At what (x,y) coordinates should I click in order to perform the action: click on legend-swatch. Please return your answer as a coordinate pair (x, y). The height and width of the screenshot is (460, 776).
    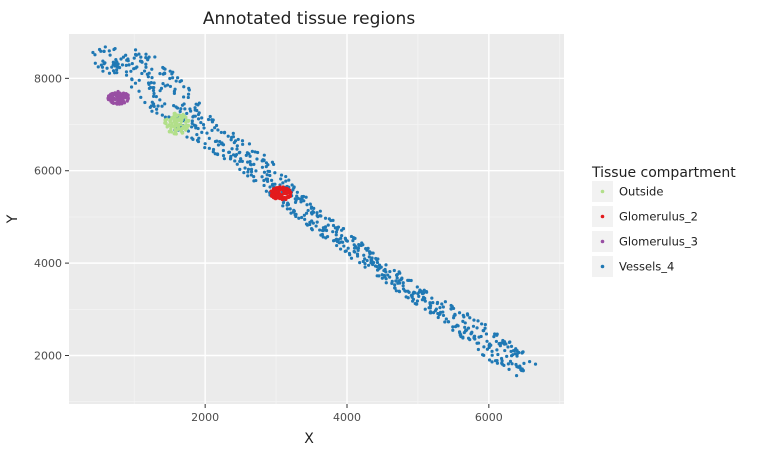
    Looking at the image, I should click on (602, 241).